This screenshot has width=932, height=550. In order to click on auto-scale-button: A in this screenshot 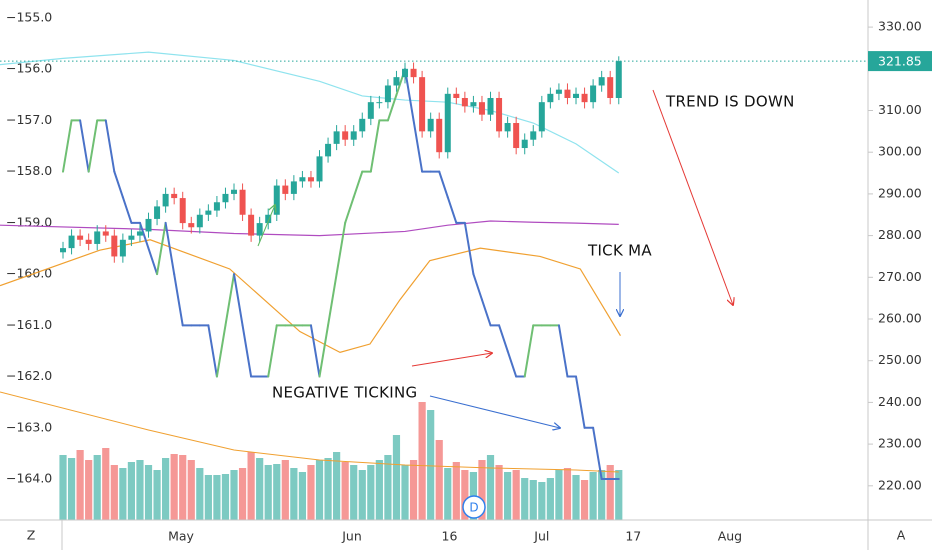, I will do `click(901, 535)`.